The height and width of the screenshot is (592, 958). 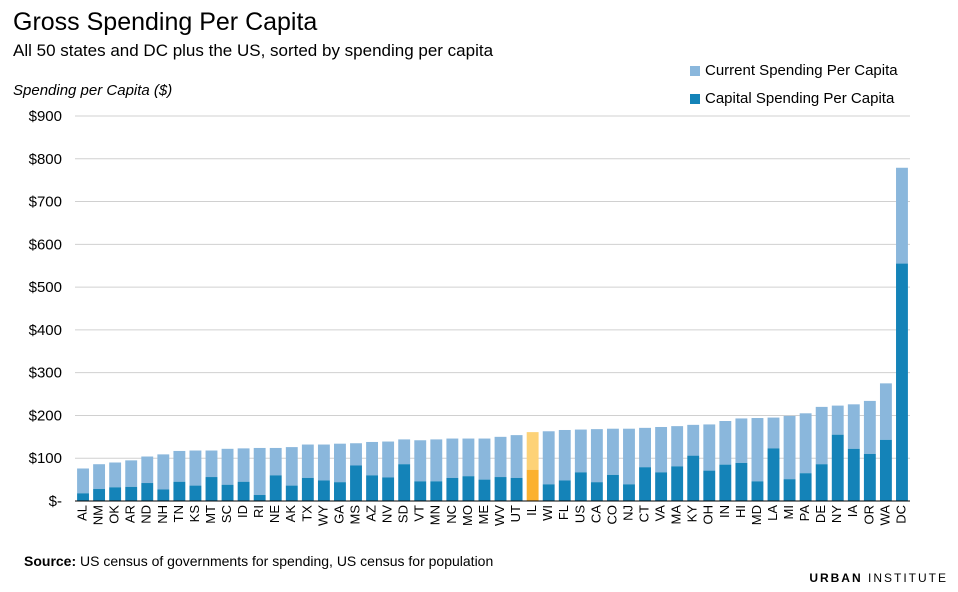 What do you see at coordinates (387, 514) in the screenshot?
I see `x-tick-label: NV` at bounding box center [387, 514].